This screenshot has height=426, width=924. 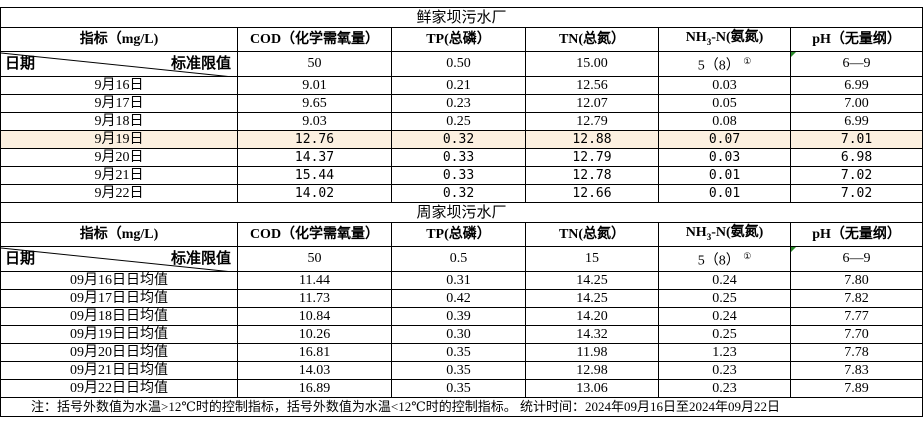 I want to click on date-cell: 9月18日, so click(x=119, y=121).